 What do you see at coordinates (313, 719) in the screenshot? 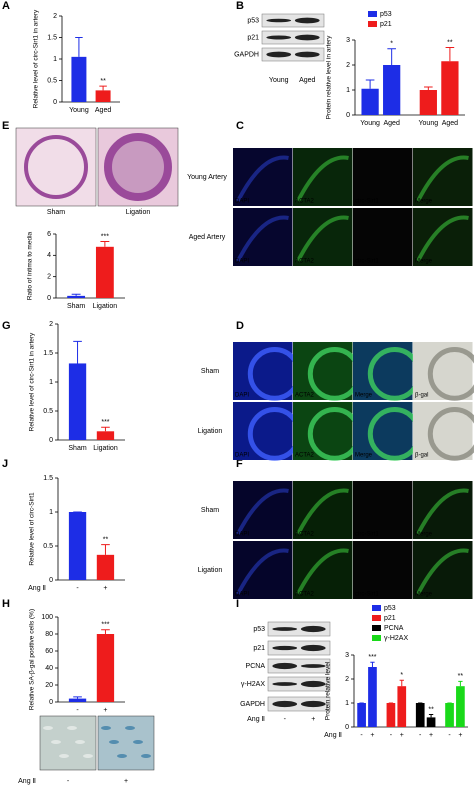
I see `lane-label: +` at bounding box center [313, 719].